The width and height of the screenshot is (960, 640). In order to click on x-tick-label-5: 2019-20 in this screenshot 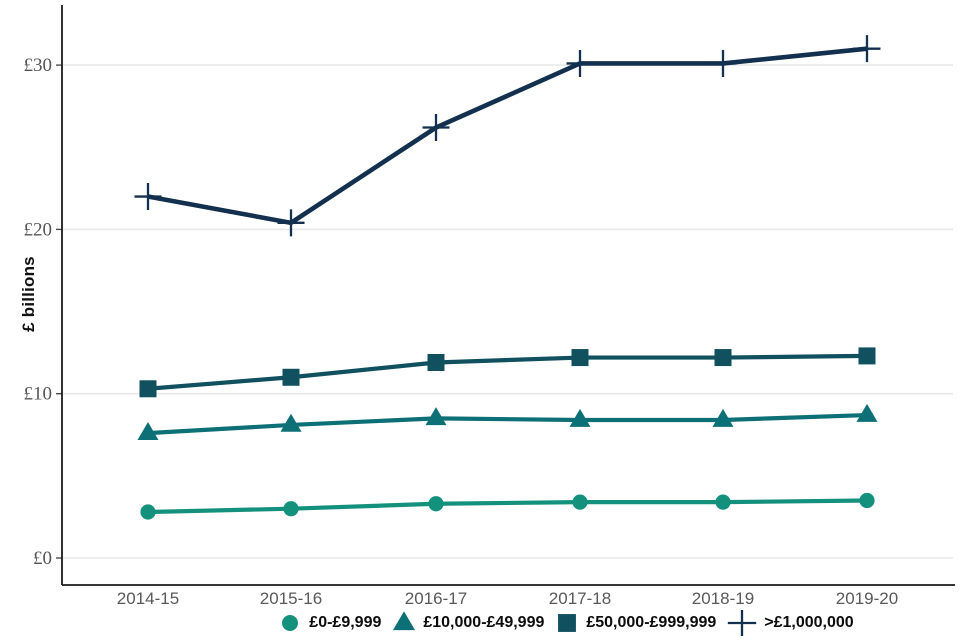, I will do `click(867, 598)`.